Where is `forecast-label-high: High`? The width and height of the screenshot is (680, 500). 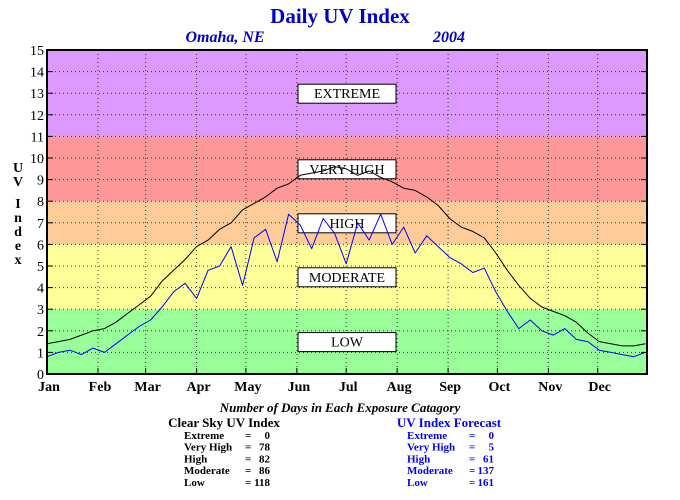 forecast-label-high: High is located at coordinates (418, 459).